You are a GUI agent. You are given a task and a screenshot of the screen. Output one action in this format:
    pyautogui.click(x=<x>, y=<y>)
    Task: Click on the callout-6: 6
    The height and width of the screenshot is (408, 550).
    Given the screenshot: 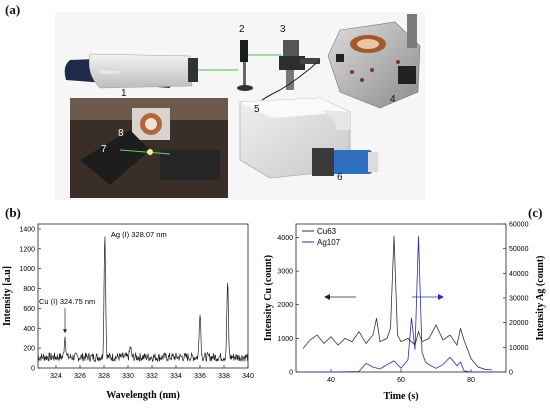 What is the action you would take?
    pyautogui.click(x=340, y=177)
    